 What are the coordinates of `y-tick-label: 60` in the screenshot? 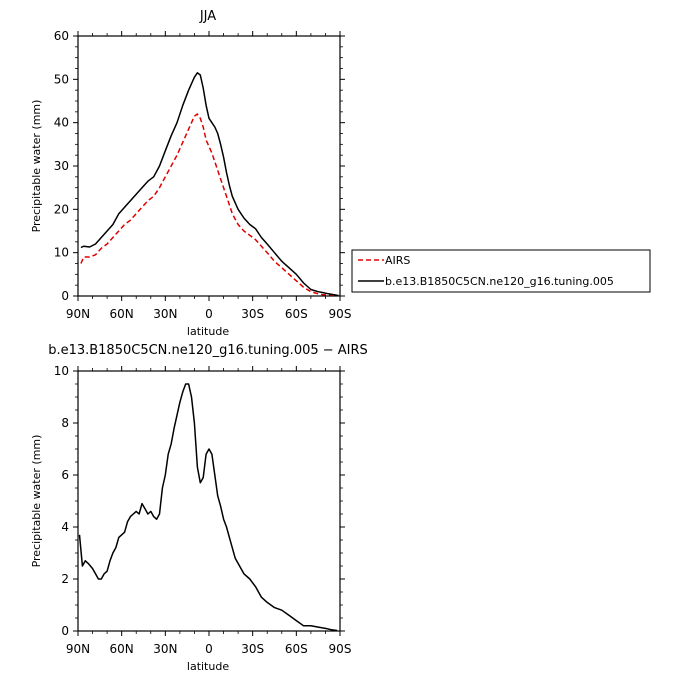 It's located at (61, 36).